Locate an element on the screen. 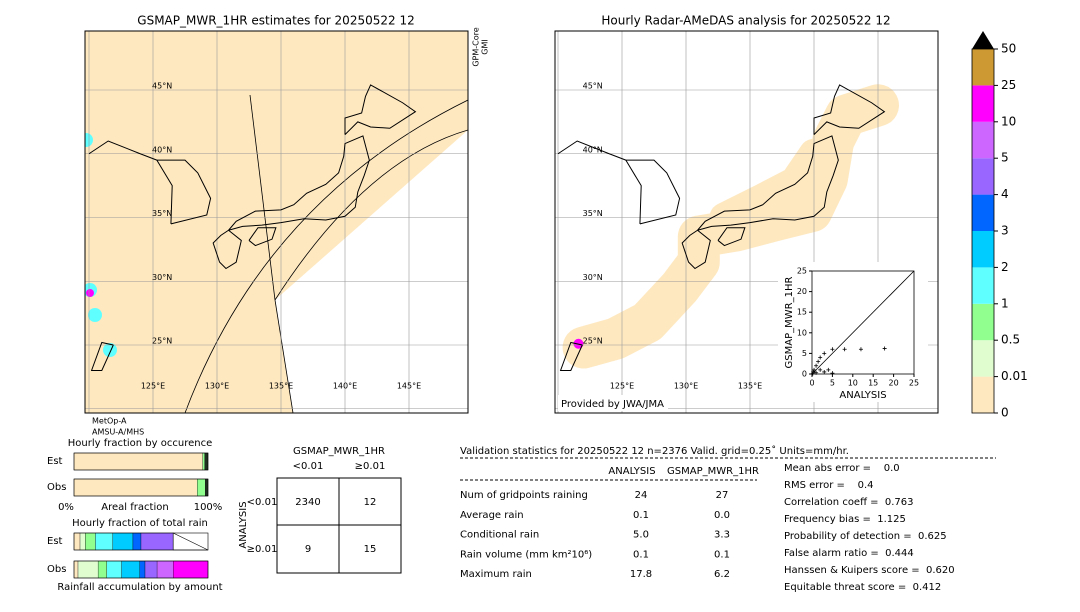 Image resolution: width=1080 pixels, height=612 pixels. bar-frame is located at coordinates (141, 569).